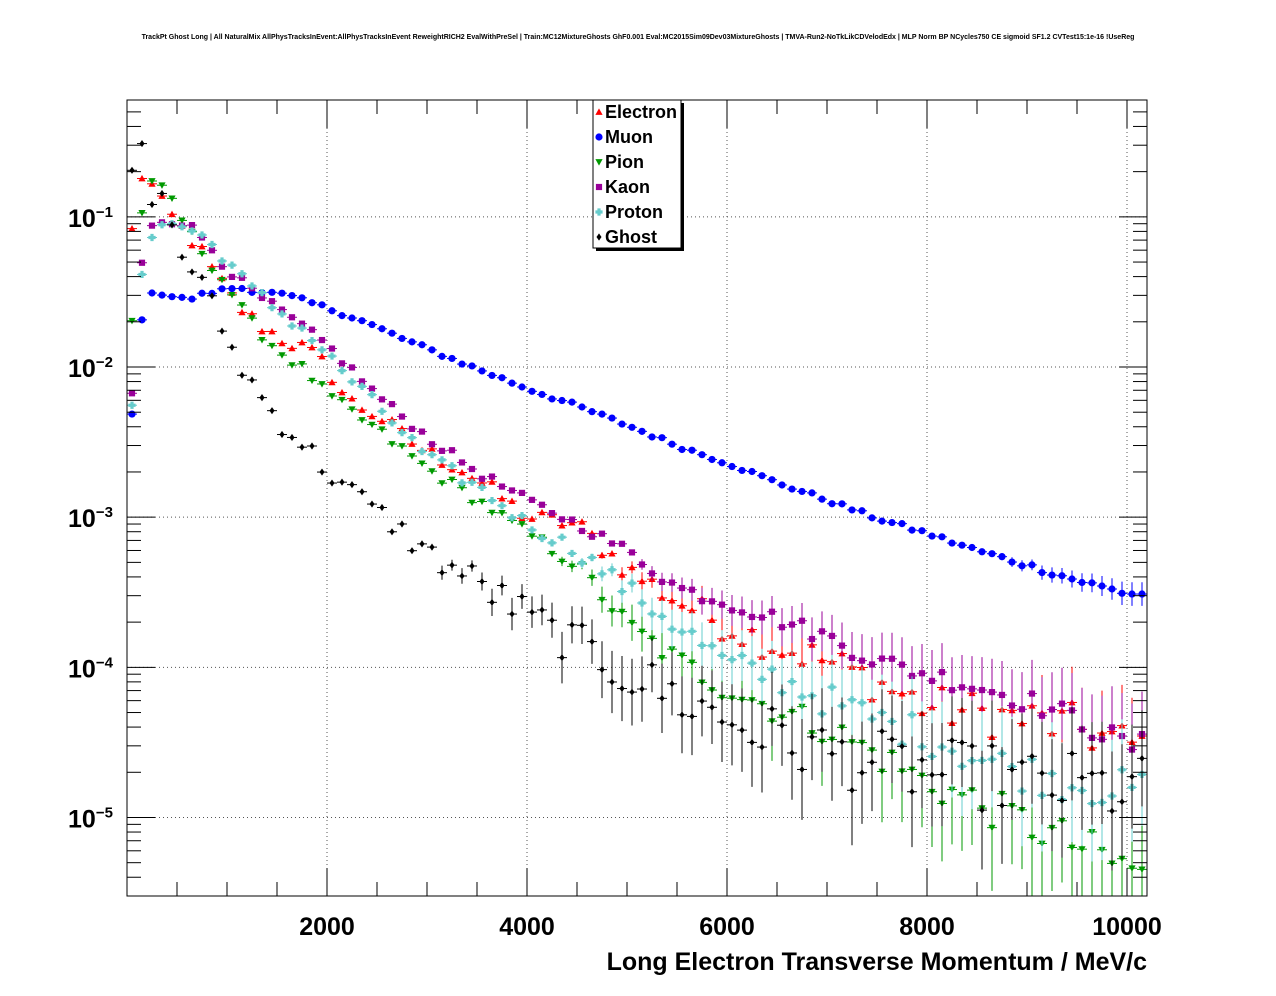 Image resolution: width=1276 pixels, height=996 pixels. Describe the element at coordinates (527, 927) in the screenshot. I see `x-tick-label: 4000` at that location.